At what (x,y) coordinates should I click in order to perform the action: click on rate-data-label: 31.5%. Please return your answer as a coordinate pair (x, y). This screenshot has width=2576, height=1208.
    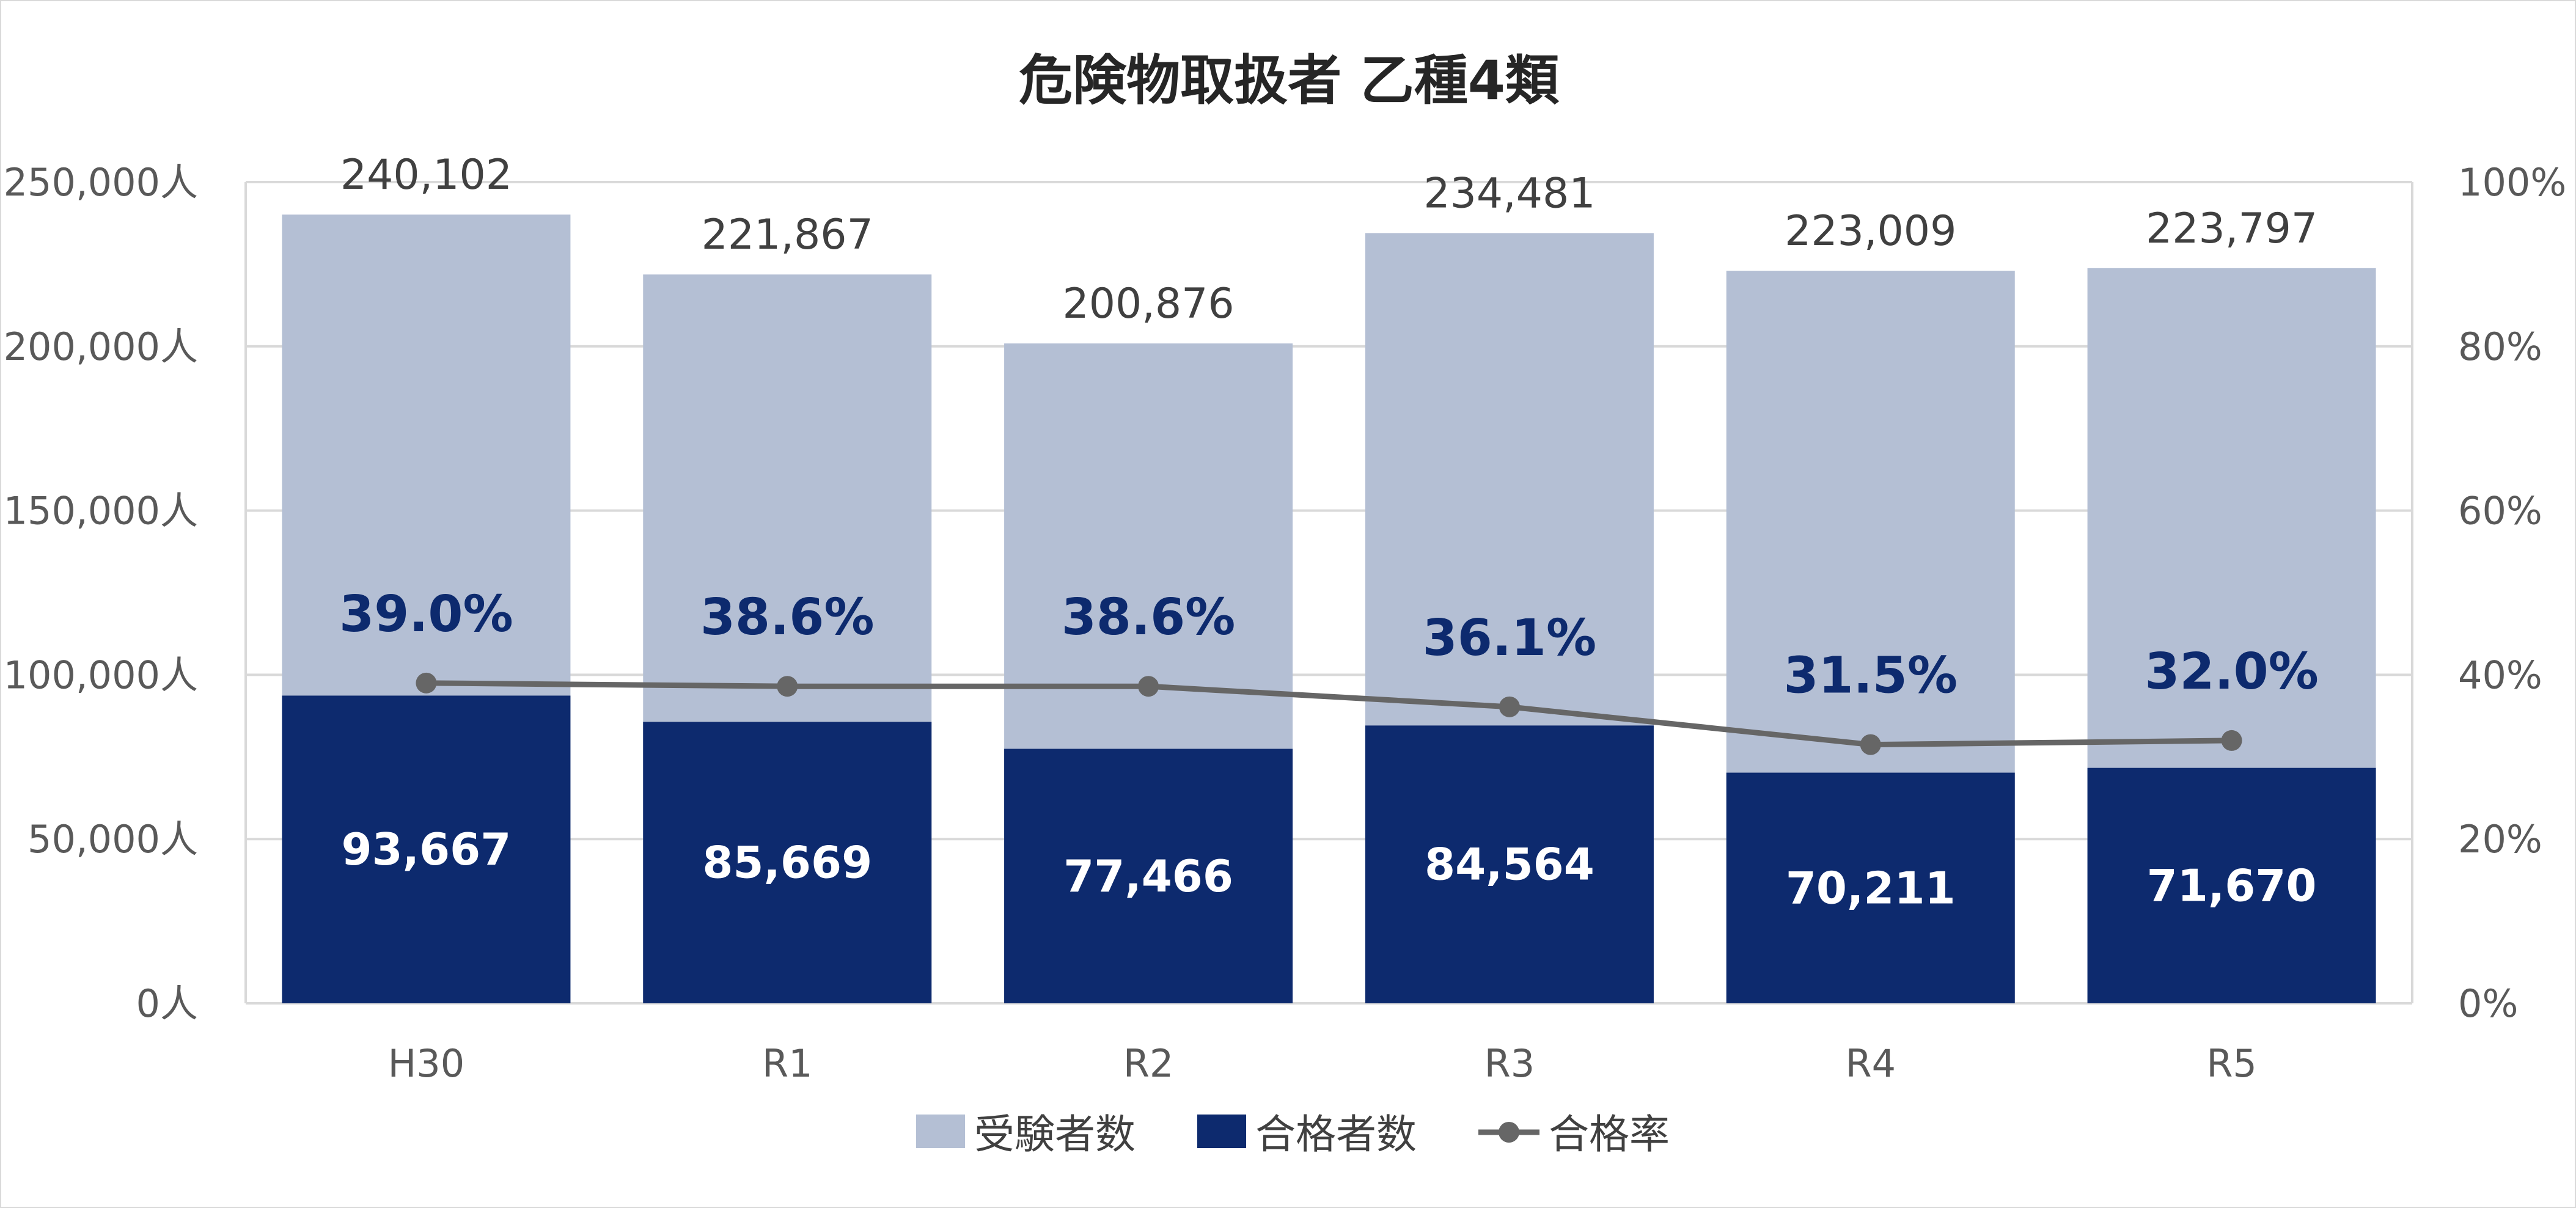
    Looking at the image, I should click on (1871, 676).